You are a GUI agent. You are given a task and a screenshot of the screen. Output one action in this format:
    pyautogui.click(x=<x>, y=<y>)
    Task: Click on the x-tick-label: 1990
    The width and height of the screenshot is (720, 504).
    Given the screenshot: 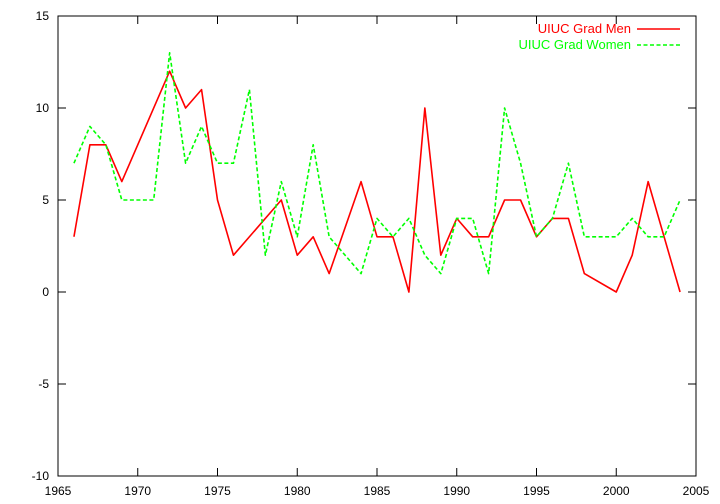 What is the action you would take?
    pyautogui.click(x=456, y=491)
    